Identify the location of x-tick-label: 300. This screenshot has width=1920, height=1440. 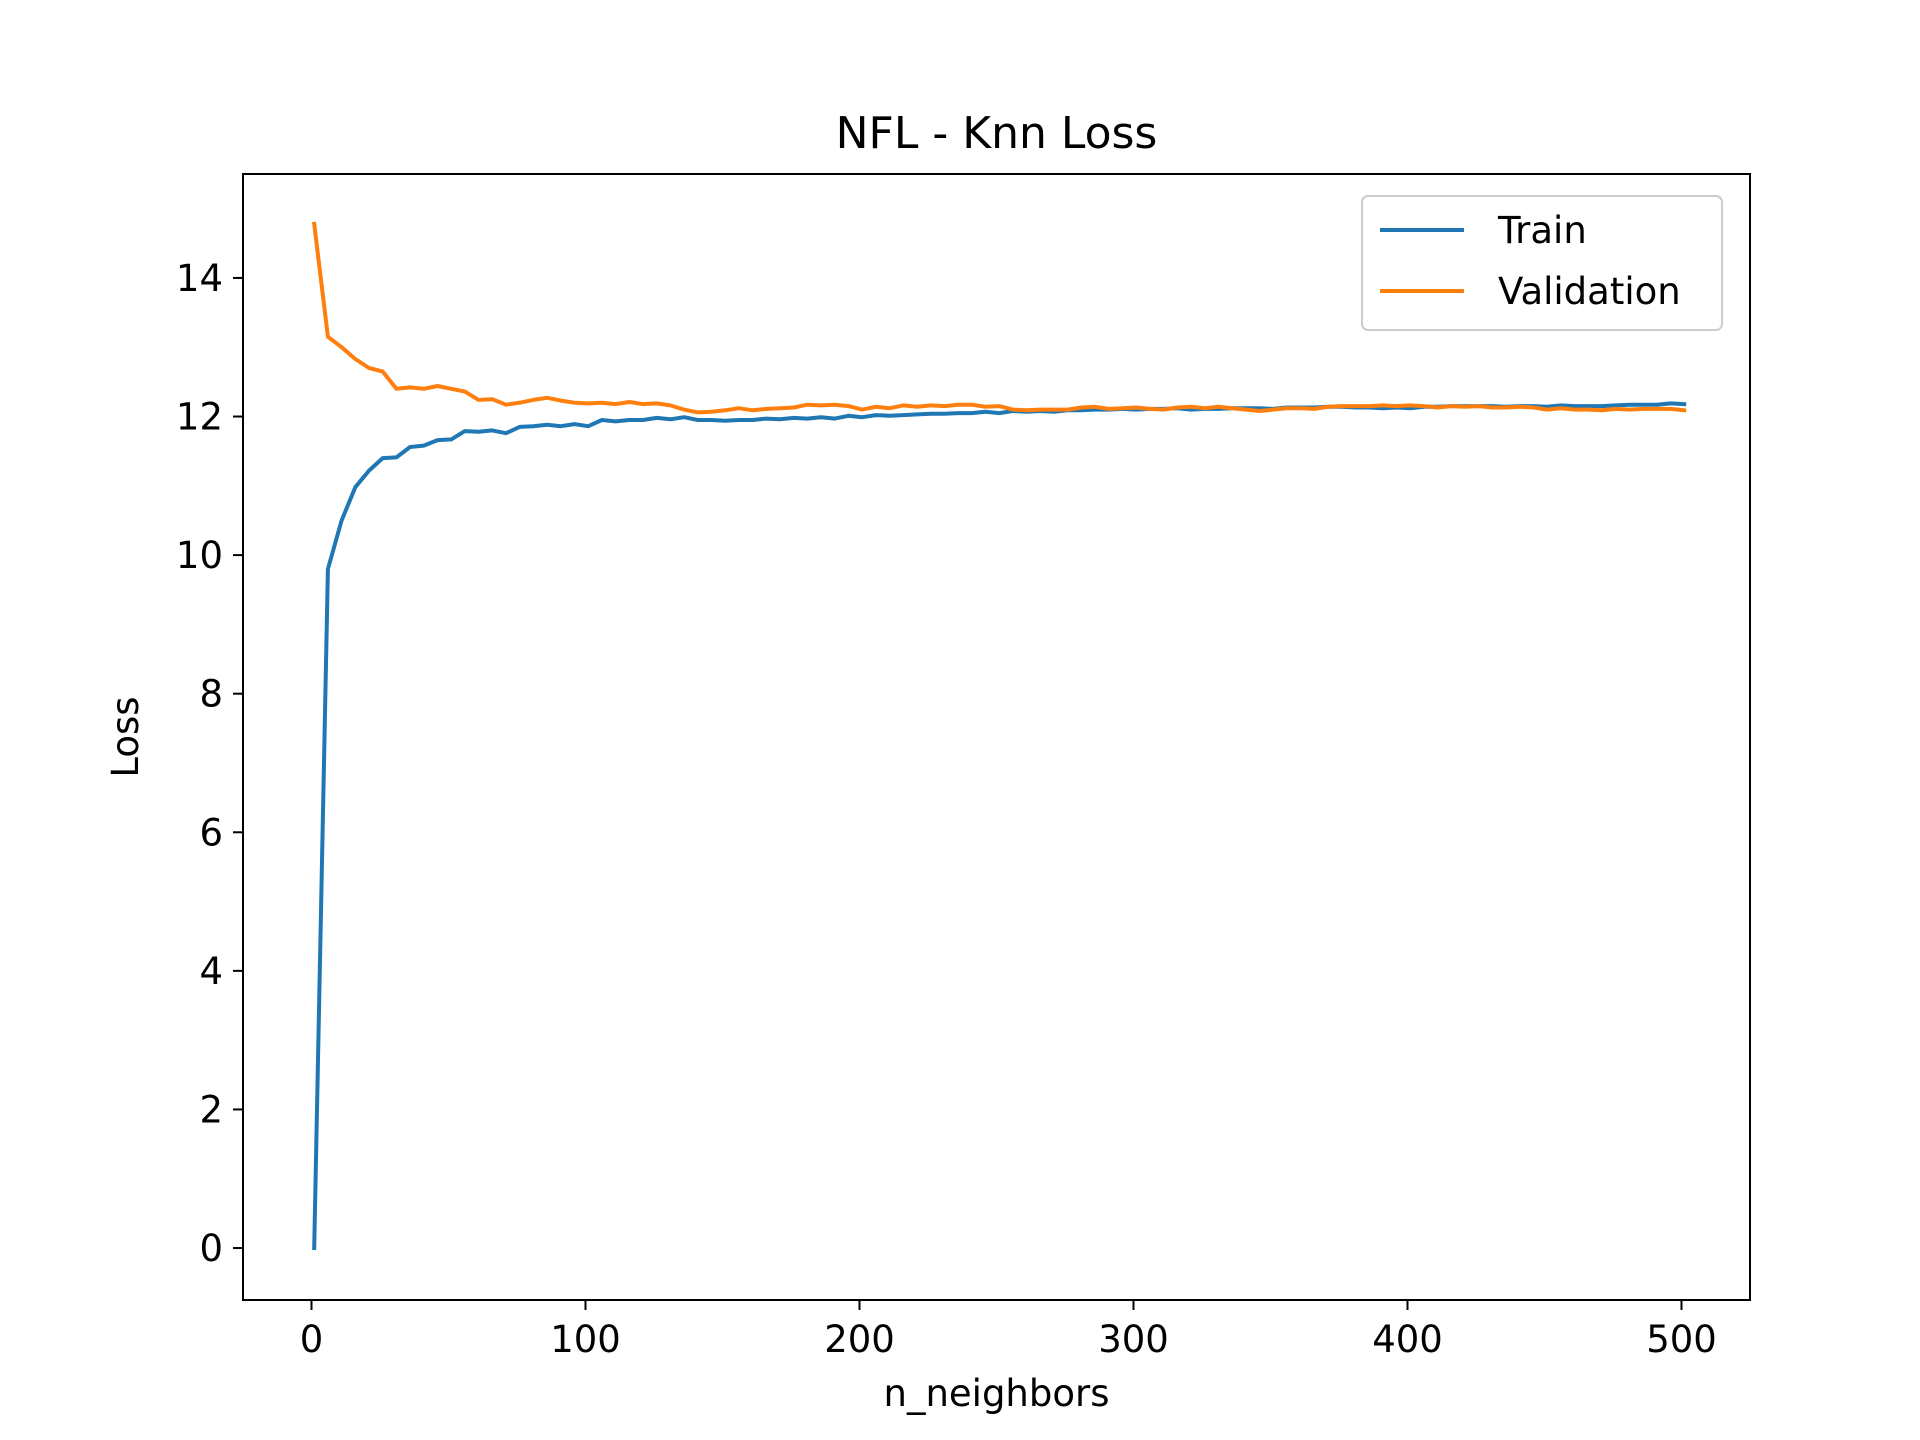
(1133, 1339).